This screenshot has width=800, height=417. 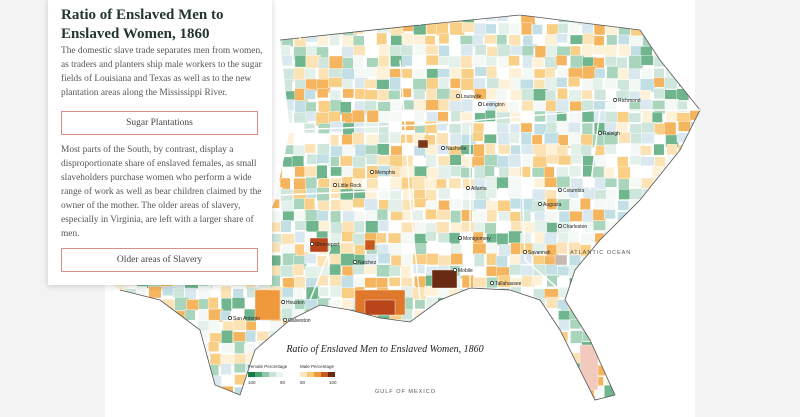 I want to click on button: Older areas of Slavery, so click(x=159, y=260).